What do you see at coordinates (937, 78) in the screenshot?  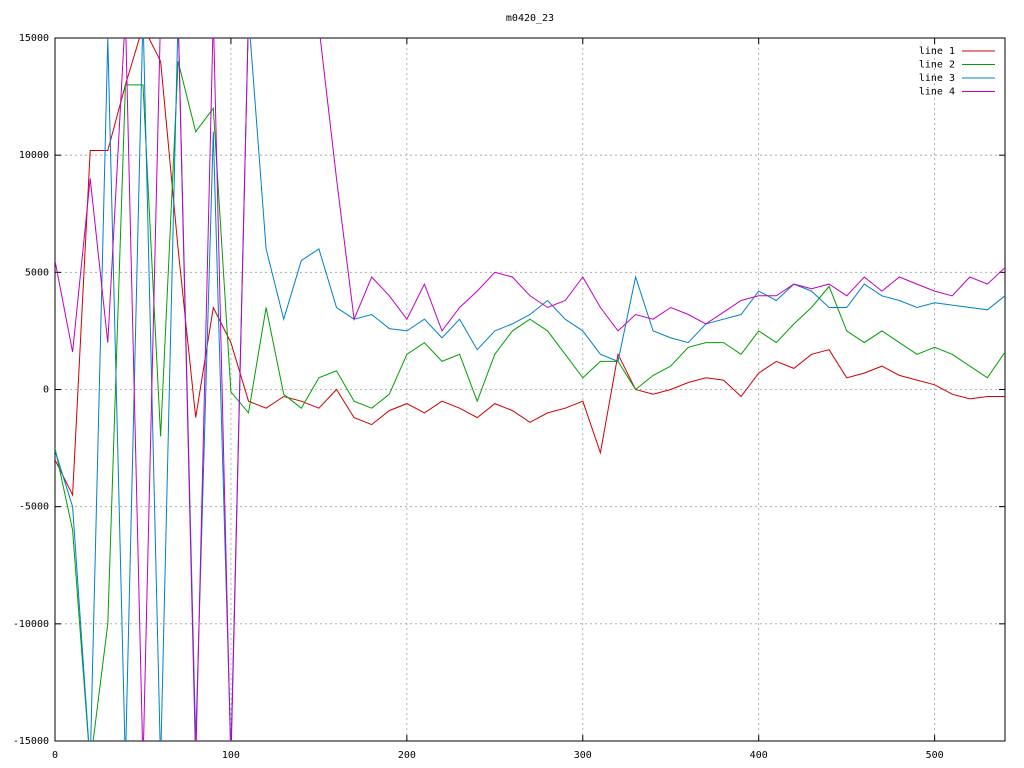 I see `legend-label: line 3` at bounding box center [937, 78].